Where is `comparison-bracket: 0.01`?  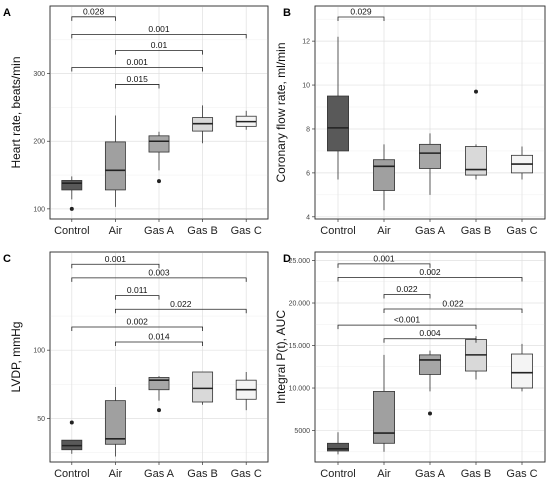
comparison-bracket: 0.01 is located at coordinates (159, 47).